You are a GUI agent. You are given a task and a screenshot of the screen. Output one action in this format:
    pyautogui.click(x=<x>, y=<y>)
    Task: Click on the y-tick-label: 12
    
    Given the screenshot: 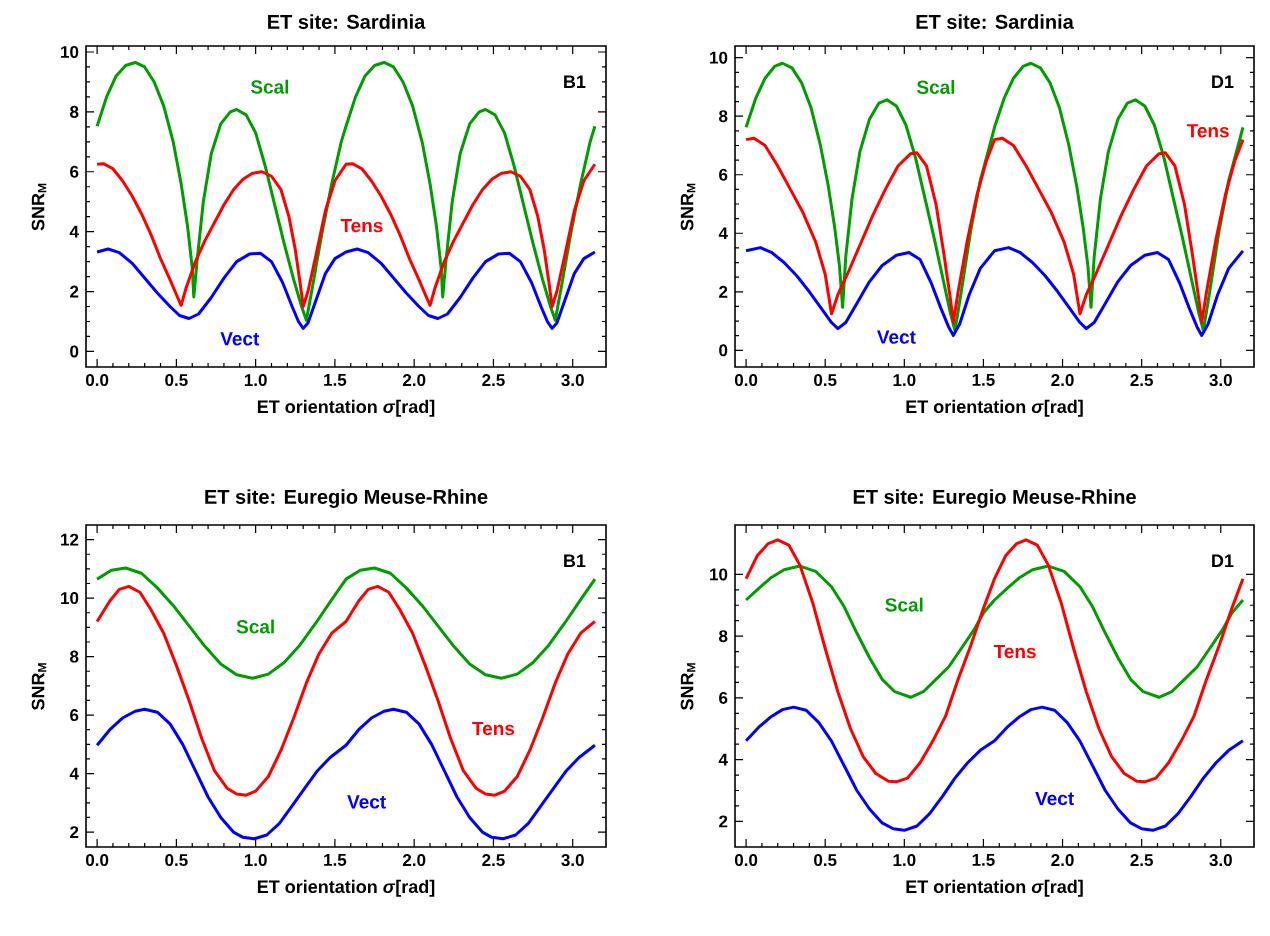 What is the action you would take?
    pyautogui.click(x=70, y=539)
    